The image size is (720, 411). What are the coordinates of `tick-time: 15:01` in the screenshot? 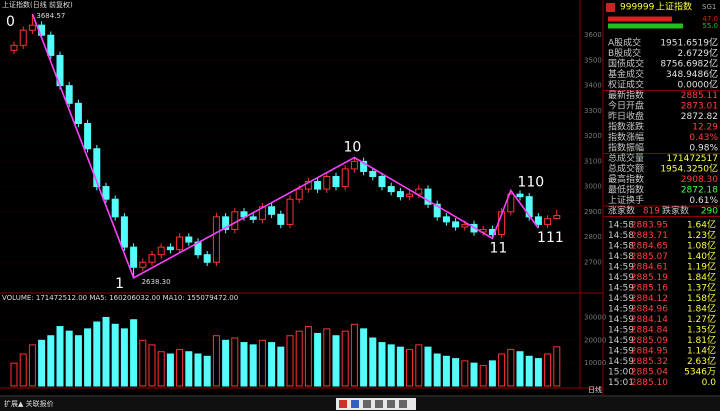 It's located at (621, 383).